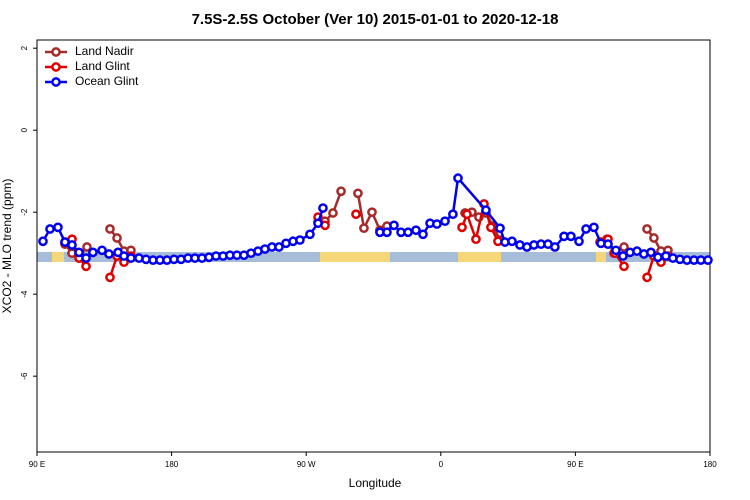  What do you see at coordinates (24, 212) in the screenshot?
I see `y-tick-label: -2` at bounding box center [24, 212].